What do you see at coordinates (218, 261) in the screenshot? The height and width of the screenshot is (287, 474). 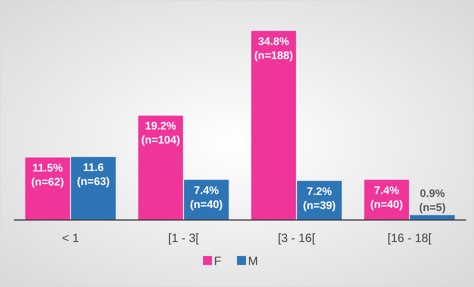 I see `legend-label: F` at bounding box center [218, 261].